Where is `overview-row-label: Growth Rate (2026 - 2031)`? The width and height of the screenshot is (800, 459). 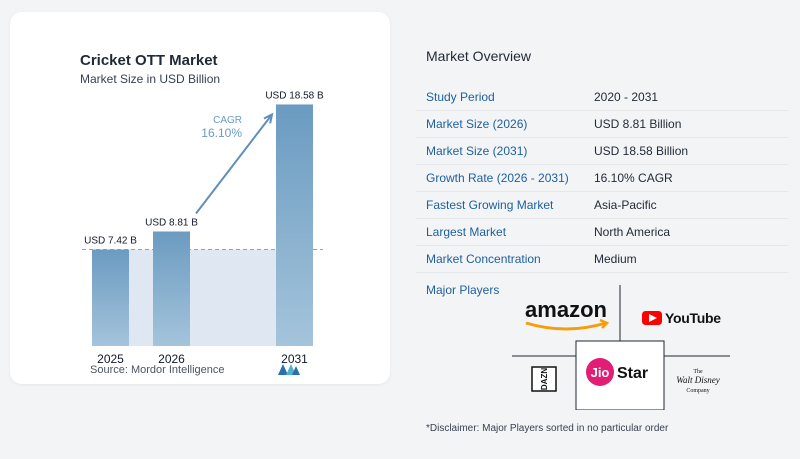 overview-row-label: Growth Rate (2026 - 2031) is located at coordinates (497, 178).